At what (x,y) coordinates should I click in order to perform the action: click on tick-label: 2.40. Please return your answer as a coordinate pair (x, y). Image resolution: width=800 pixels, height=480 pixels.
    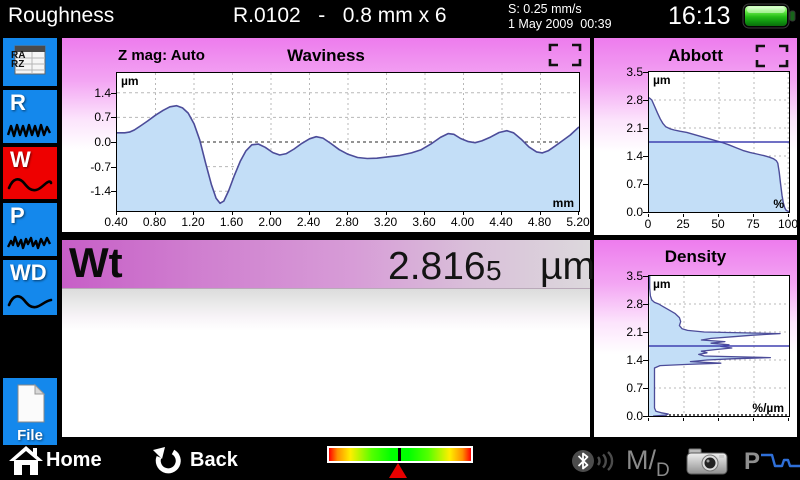
    Looking at the image, I should click on (308, 222).